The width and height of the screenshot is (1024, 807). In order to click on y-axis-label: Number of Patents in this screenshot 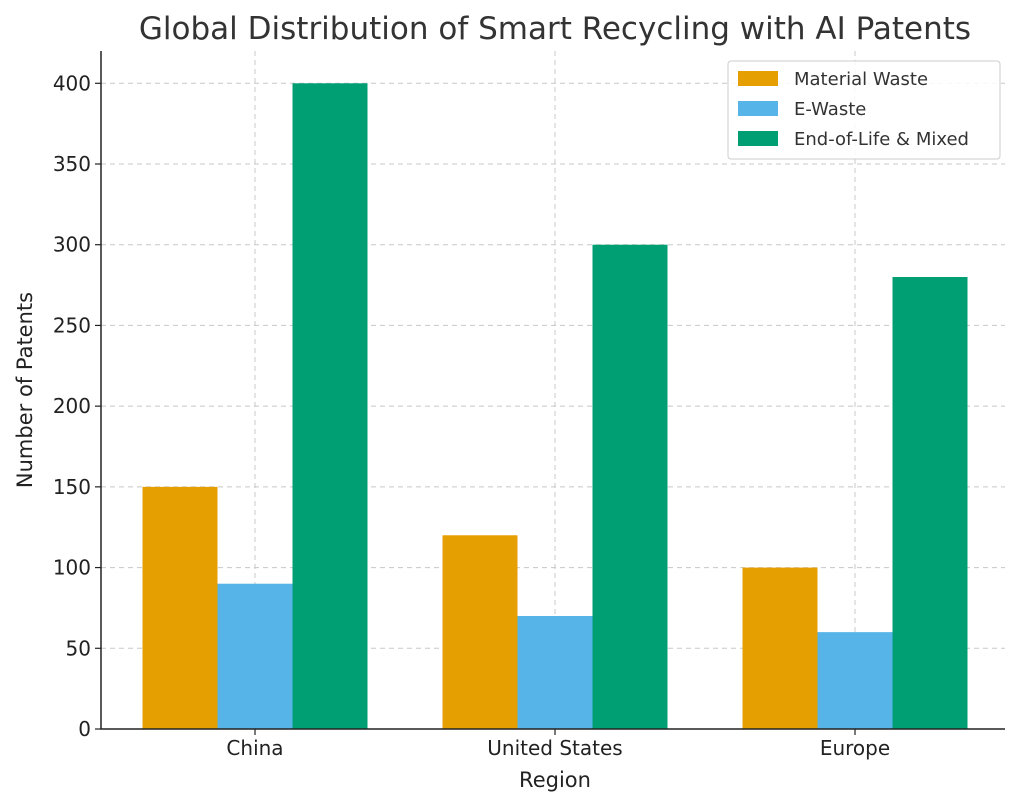, I will do `click(25, 390)`.